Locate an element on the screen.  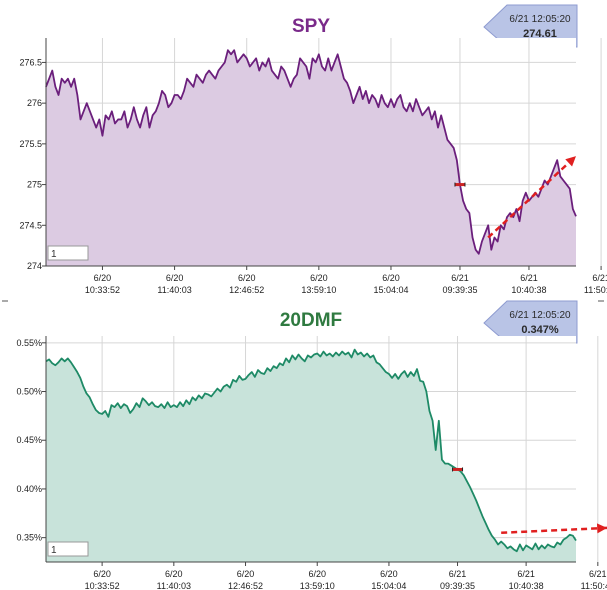
spy-y-tick-label: 276 is located at coordinates (34, 103).